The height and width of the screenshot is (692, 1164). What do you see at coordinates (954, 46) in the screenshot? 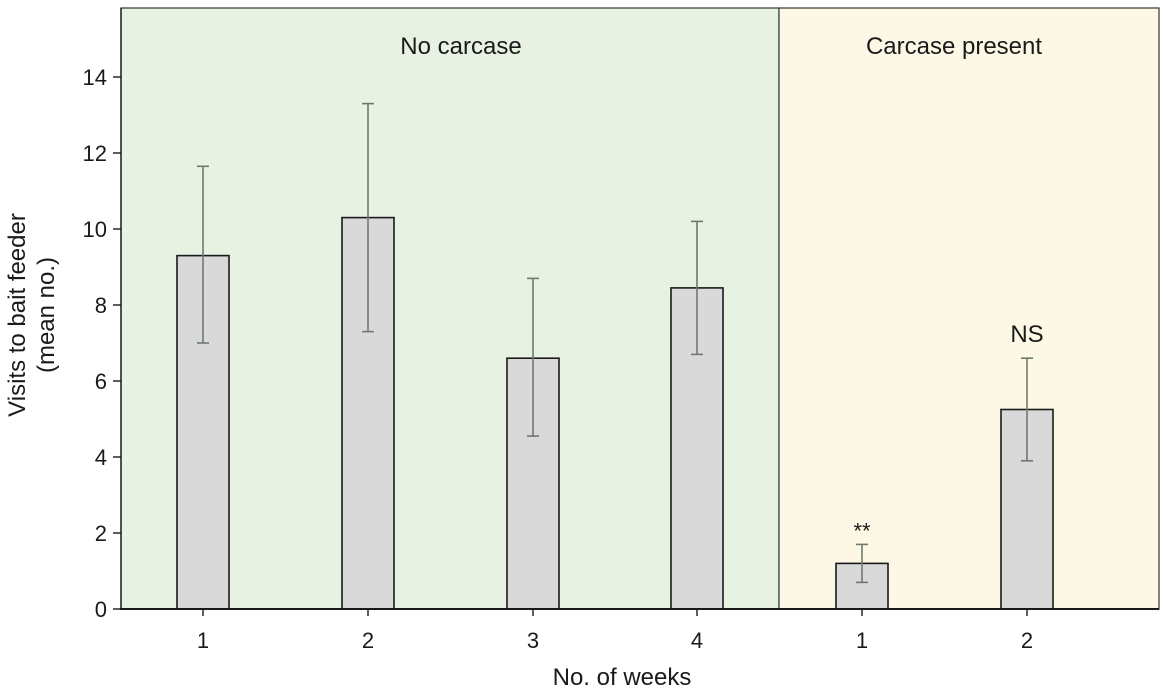
I see `panel-label-carcase-present: Carcase present` at bounding box center [954, 46].